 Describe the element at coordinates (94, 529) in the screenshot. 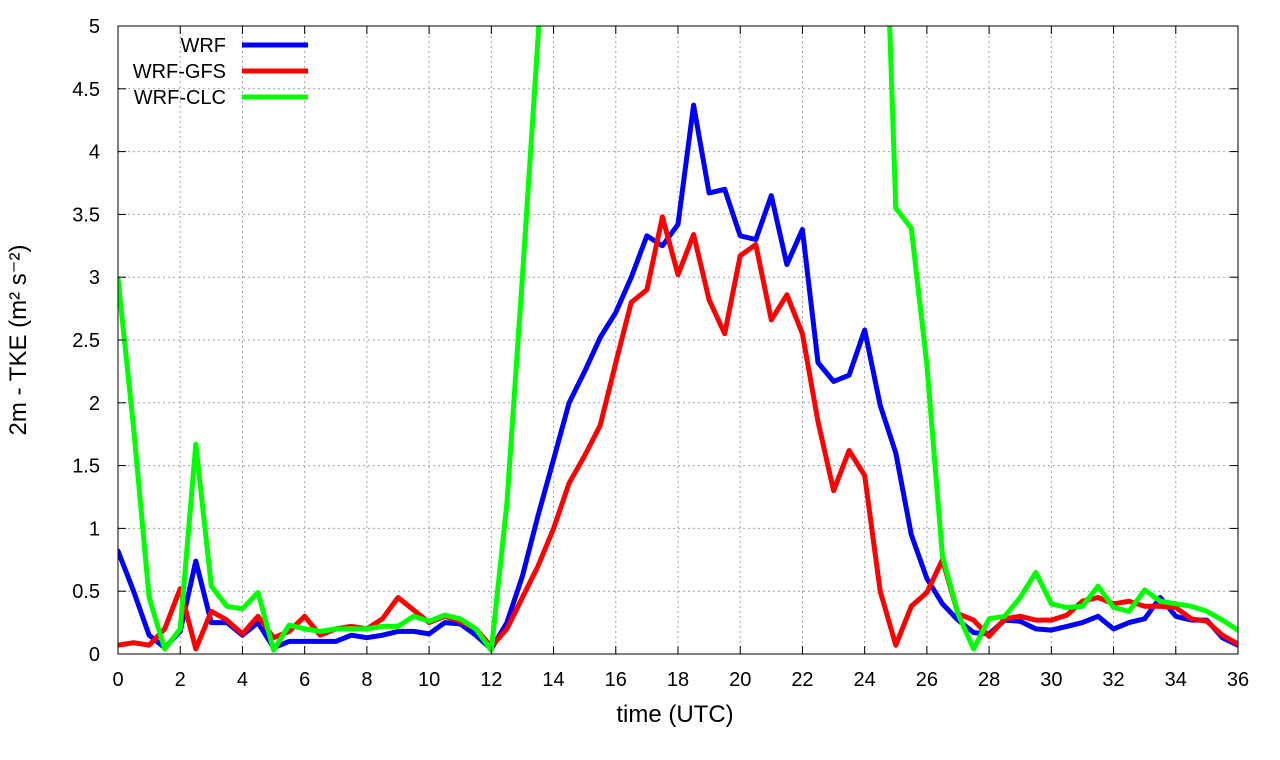

I see `y-tick-label: 1` at that location.